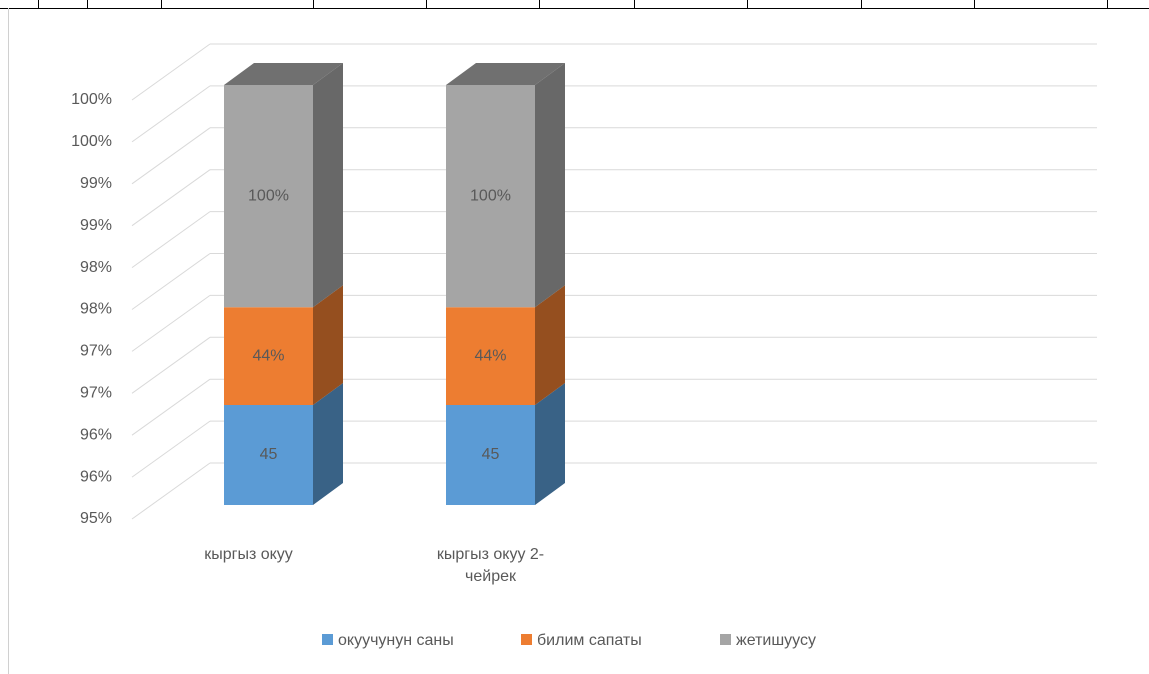 Image resolution: width=1149 pixels, height=674 pixels. Describe the element at coordinates (589, 640) in the screenshot. I see `legend-label: билим сапаты` at that location.